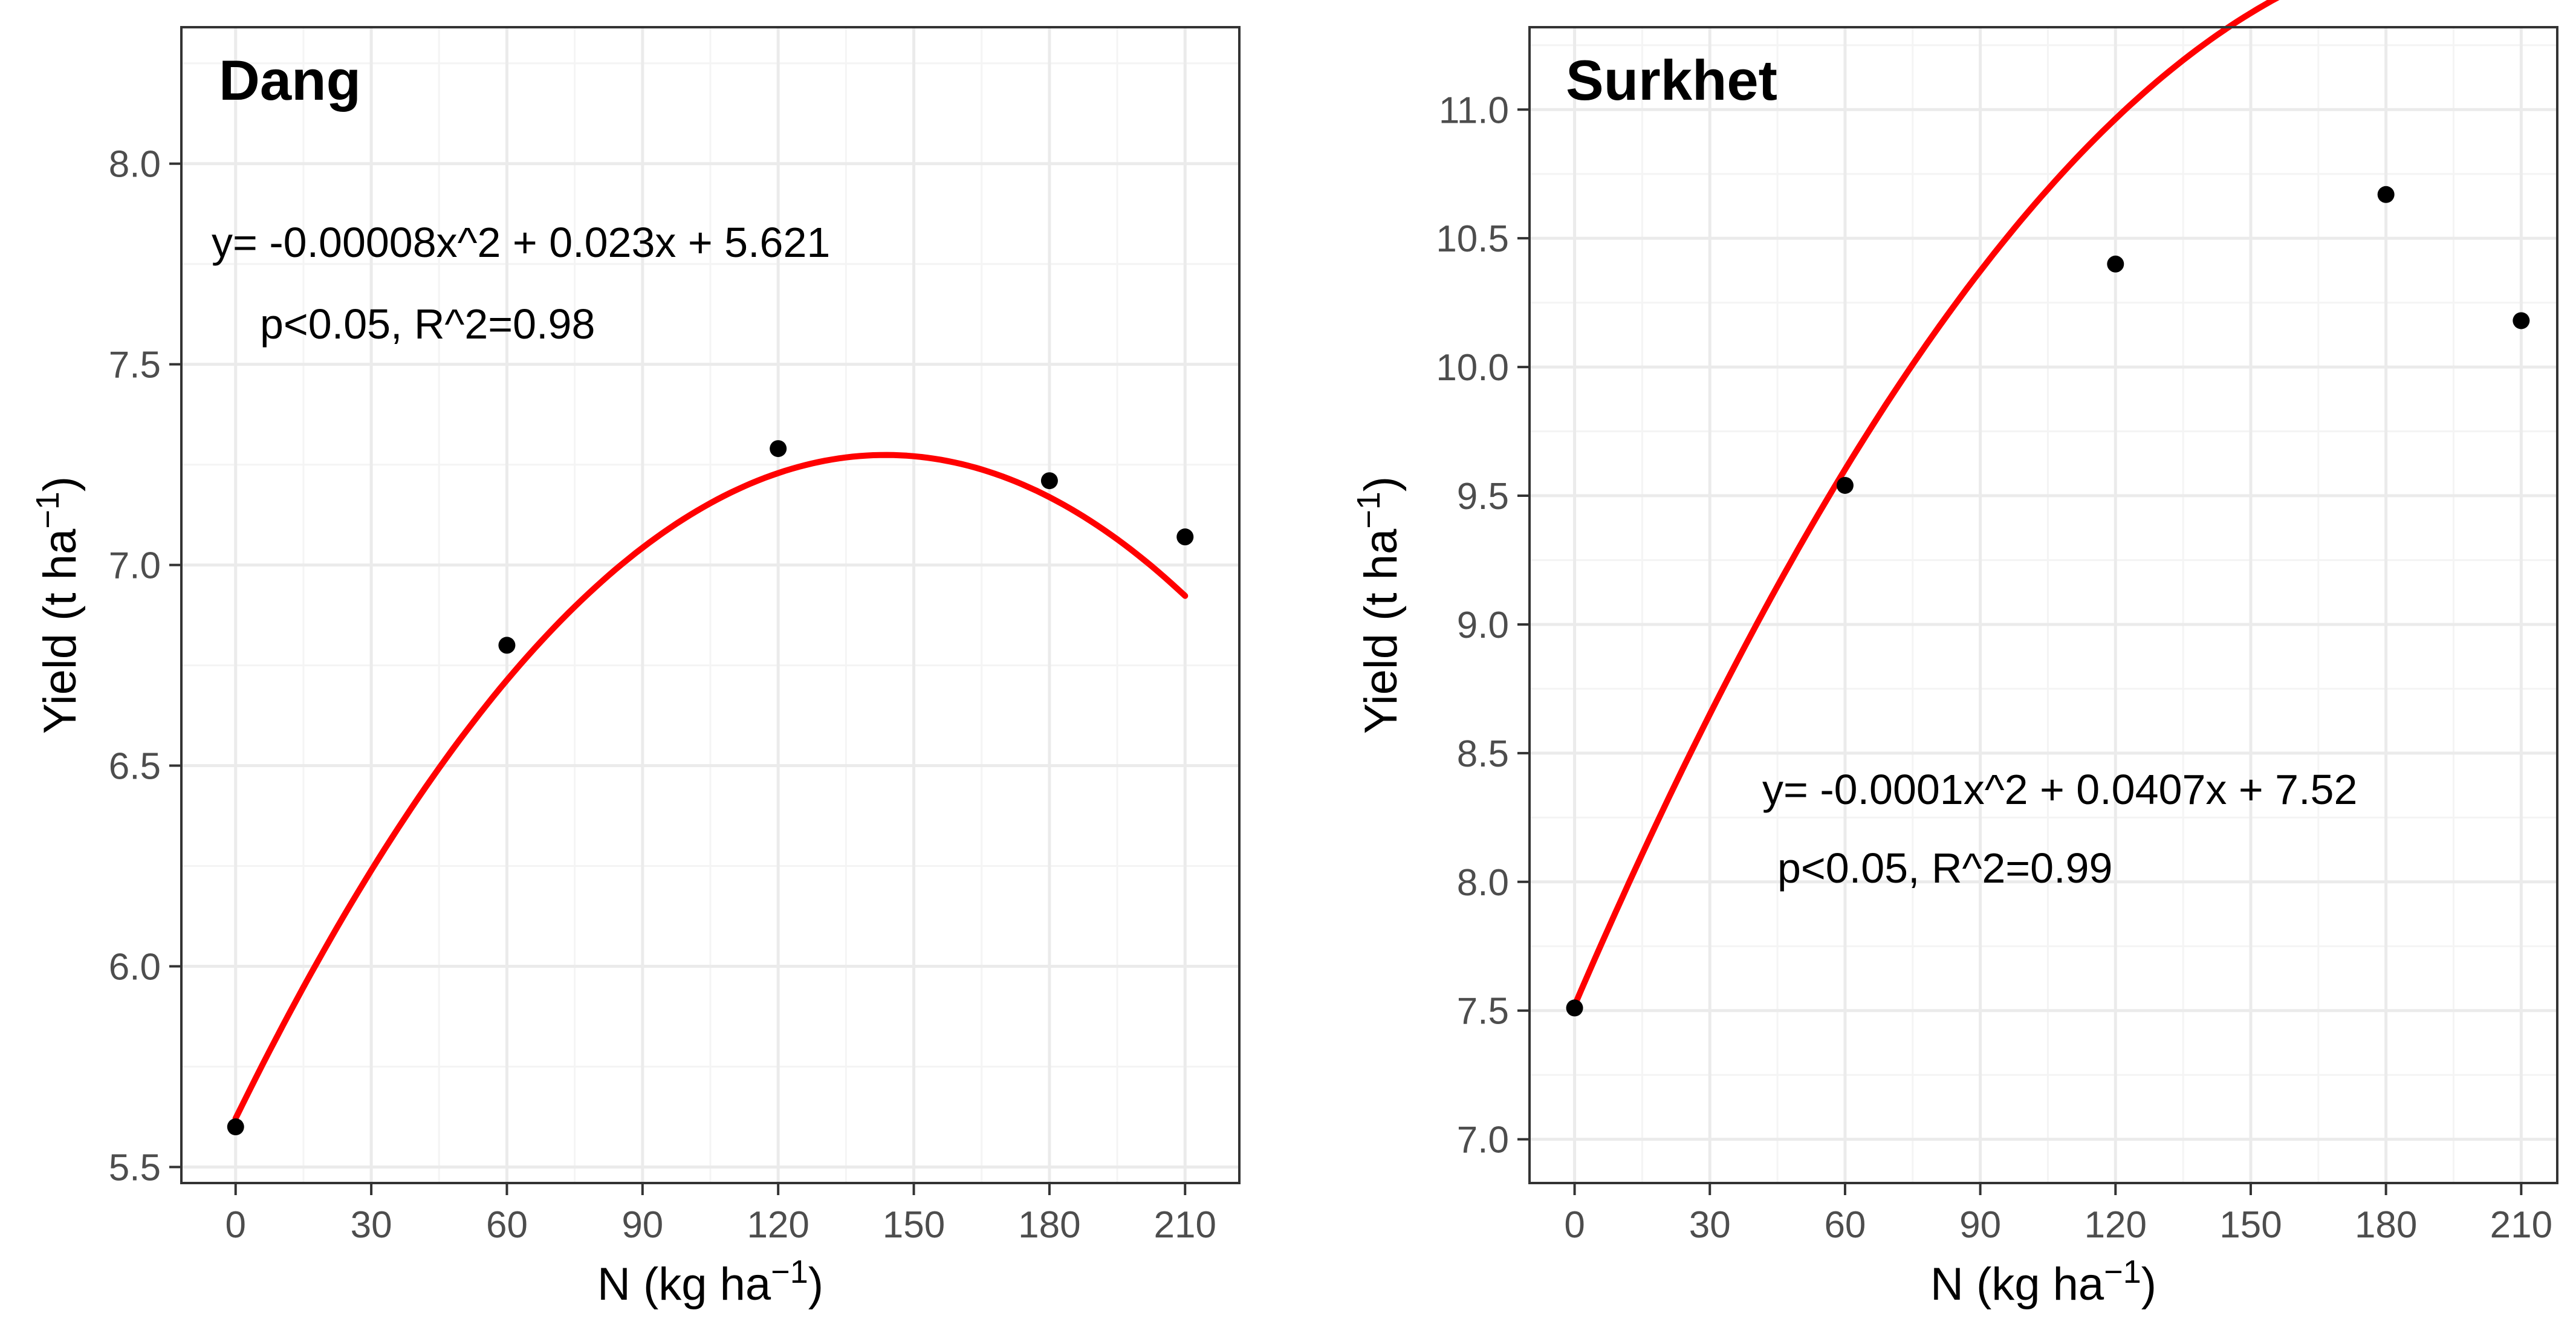 The width and height of the screenshot is (2576, 1339). I want to click on y-tick-label: 9.0, so click(1483, 625).